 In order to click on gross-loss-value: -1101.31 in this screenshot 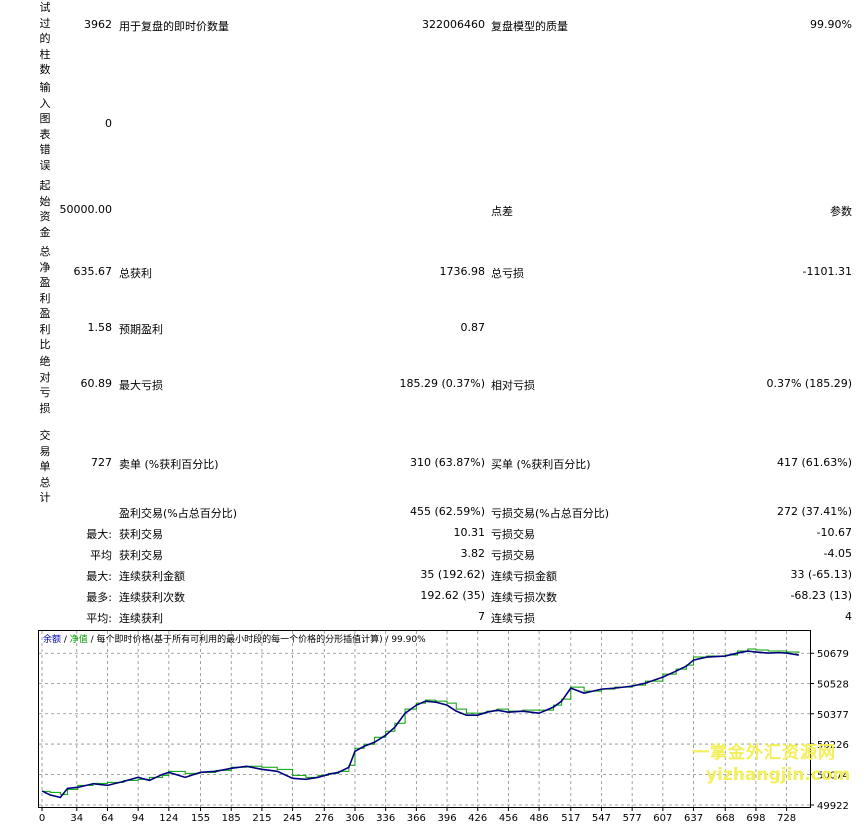, I will do `click(827, 271)`.